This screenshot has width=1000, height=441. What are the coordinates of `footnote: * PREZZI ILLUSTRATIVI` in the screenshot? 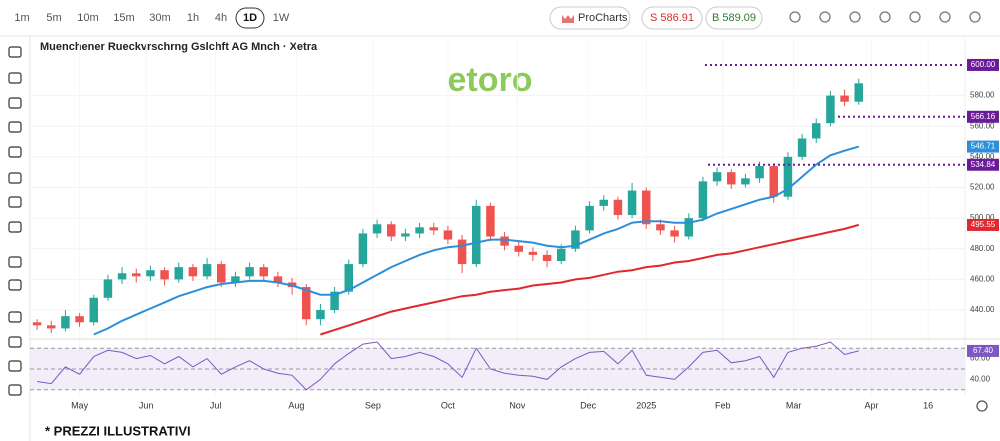 It's located at (118, 430).